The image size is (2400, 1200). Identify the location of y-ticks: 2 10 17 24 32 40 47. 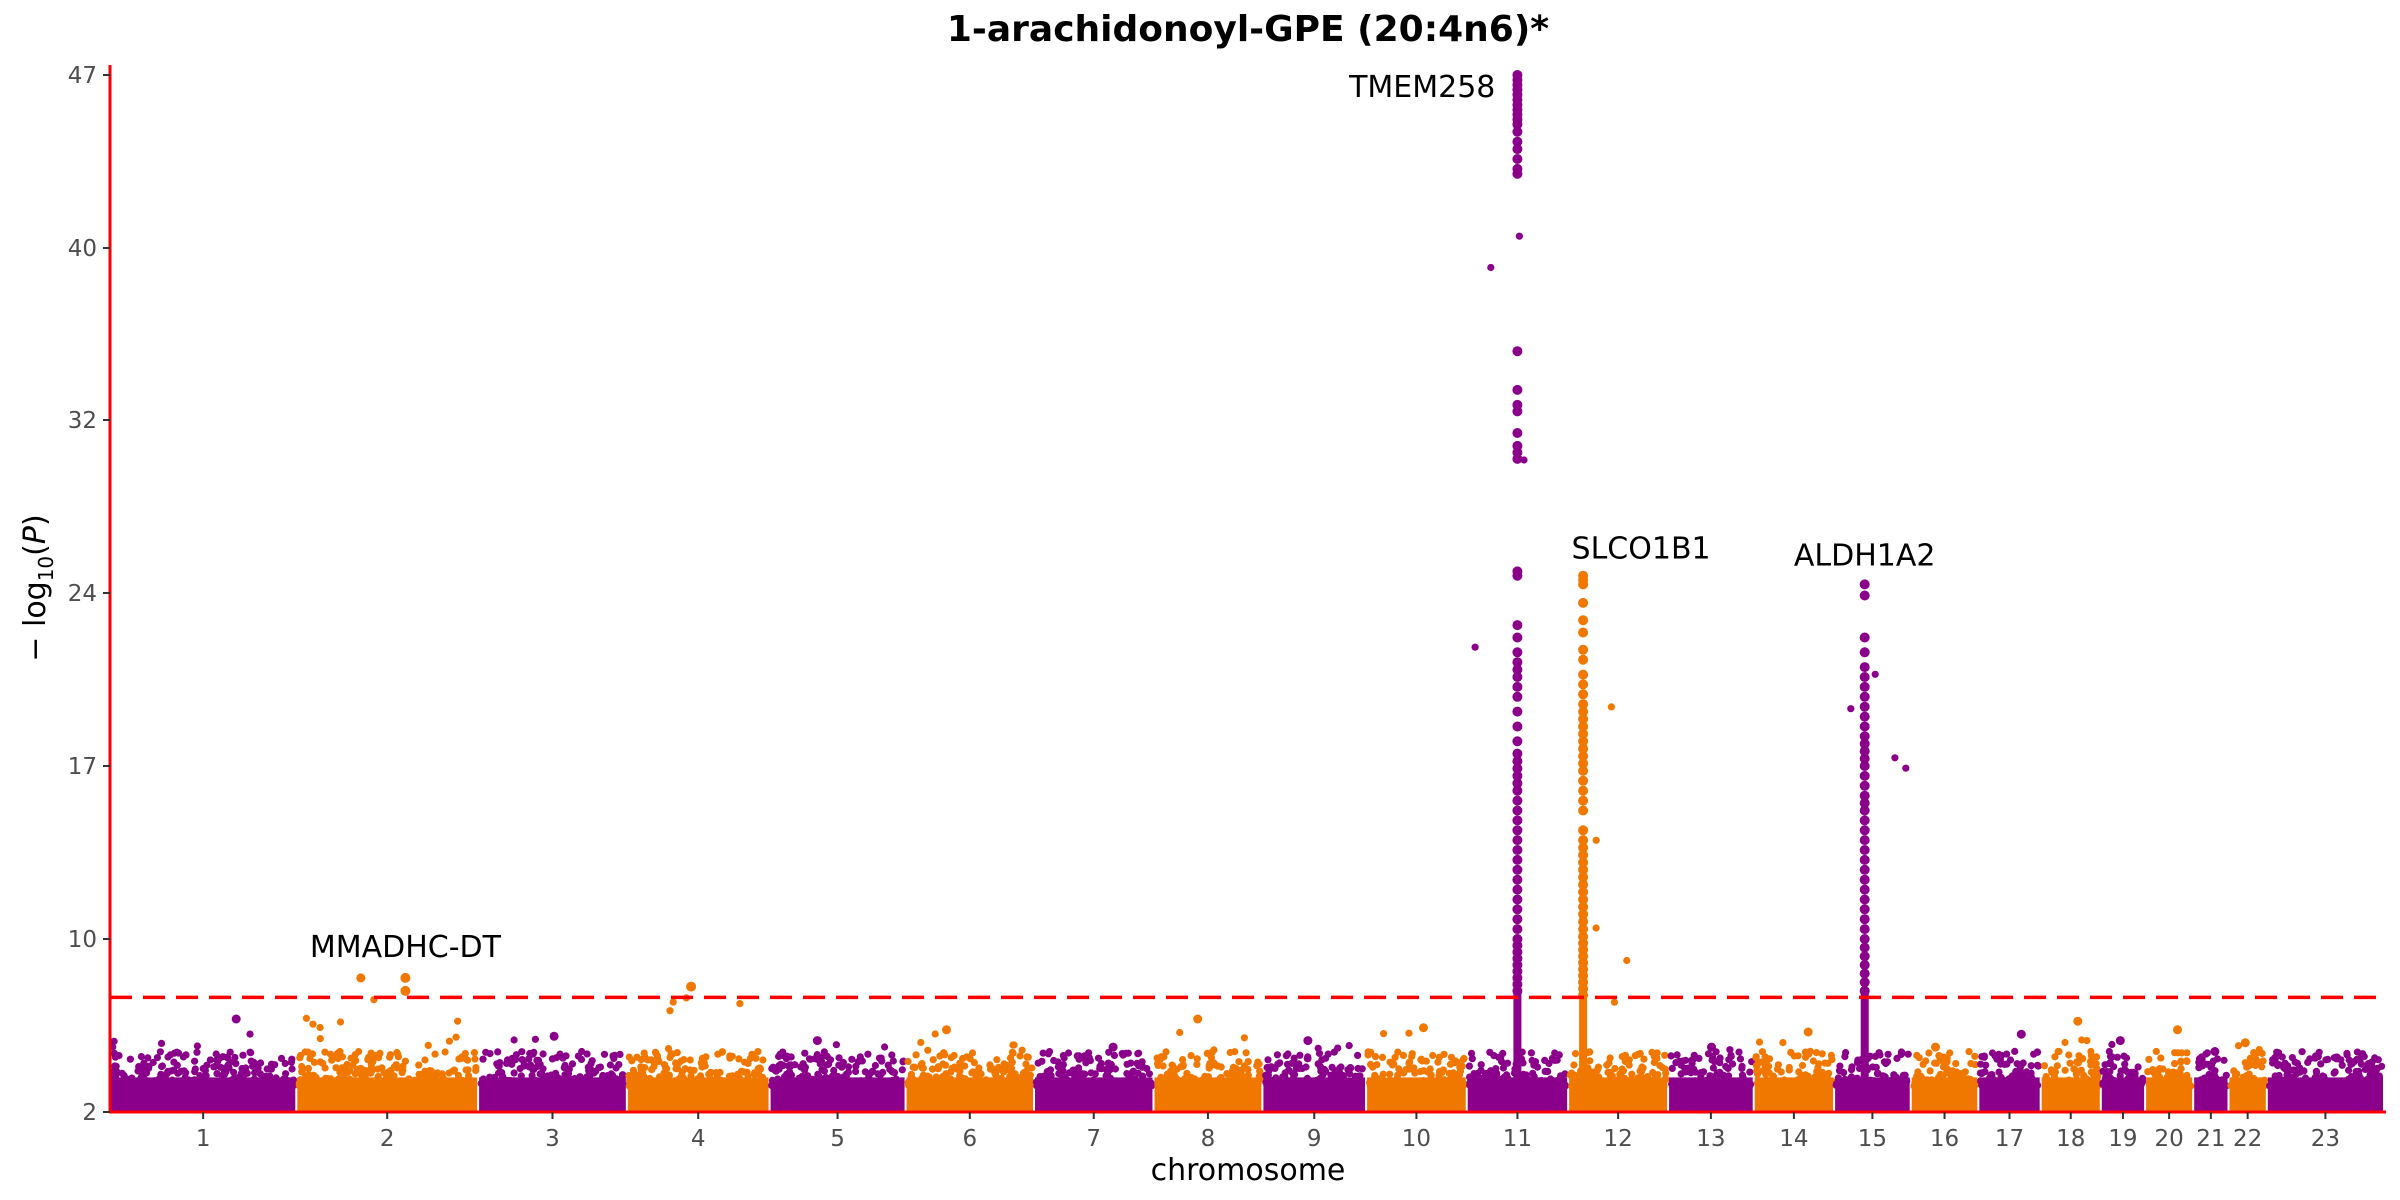
(89, 594).